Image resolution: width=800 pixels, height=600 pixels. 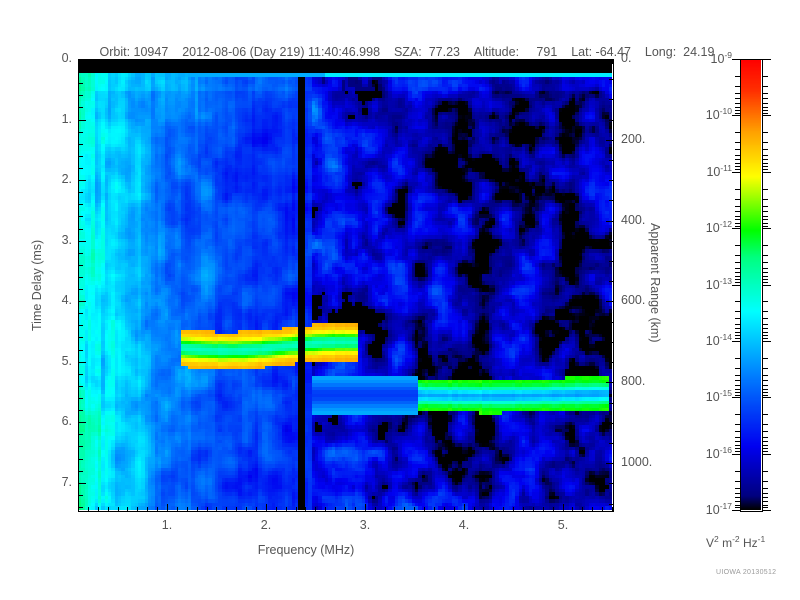 I want to click on y2-axis-tick-label: 0., so click(x=626, y=58).